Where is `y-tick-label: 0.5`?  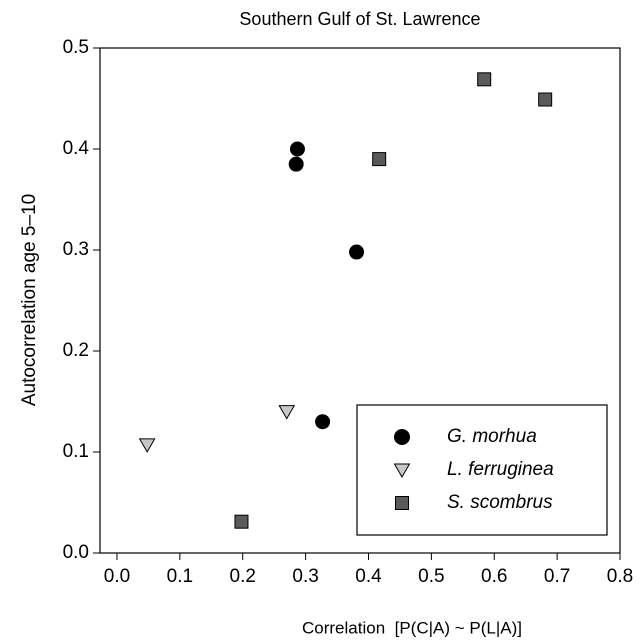 y-tick-label: 0.5 is located at coordinates (76, 47).